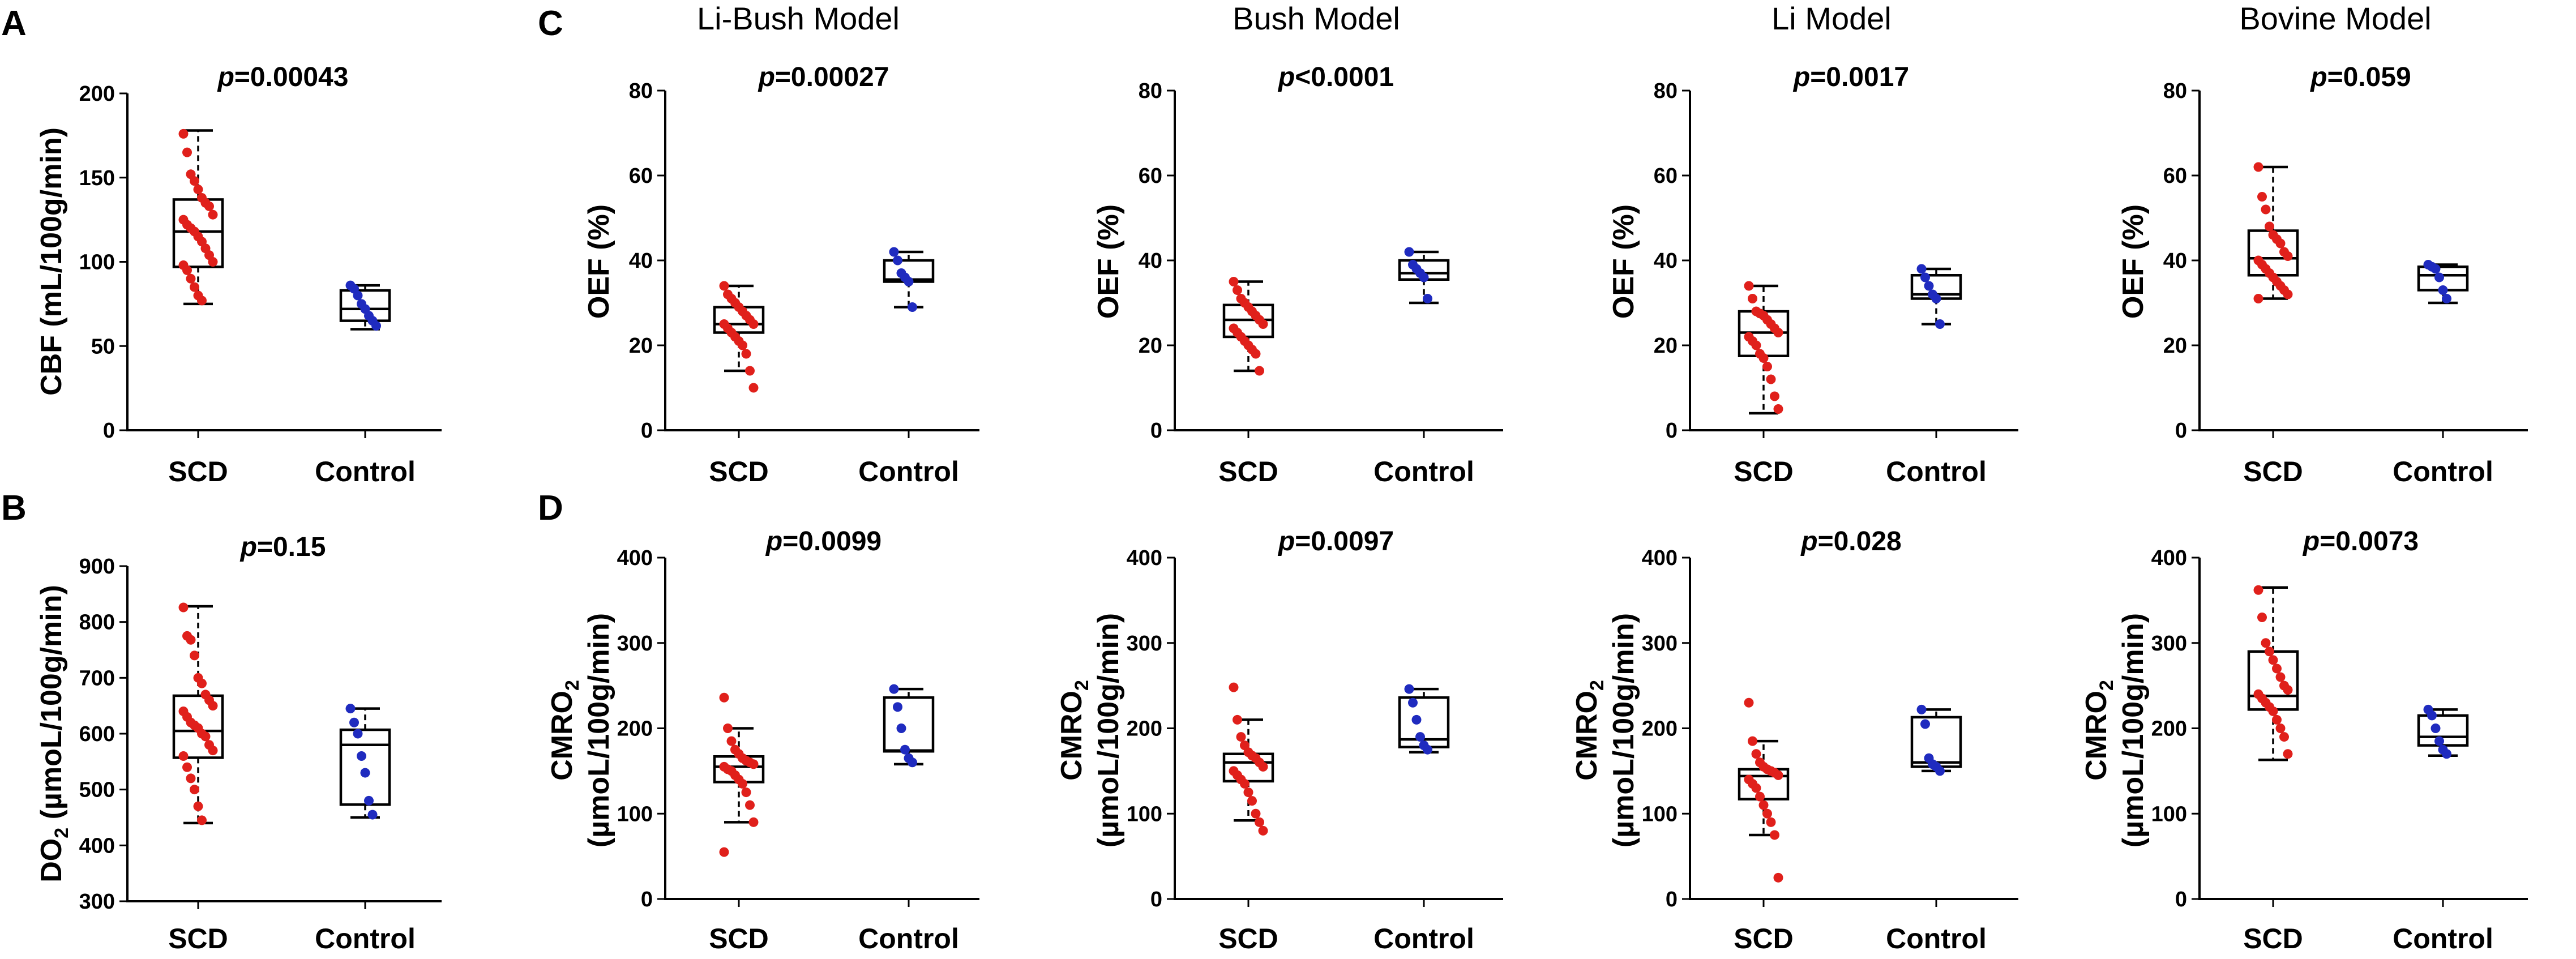 This screenshot has height=959, width=2576. Describe the element at coordinates (97, 567) in the screenshot. I see `y-tick-label: 900` at that location.